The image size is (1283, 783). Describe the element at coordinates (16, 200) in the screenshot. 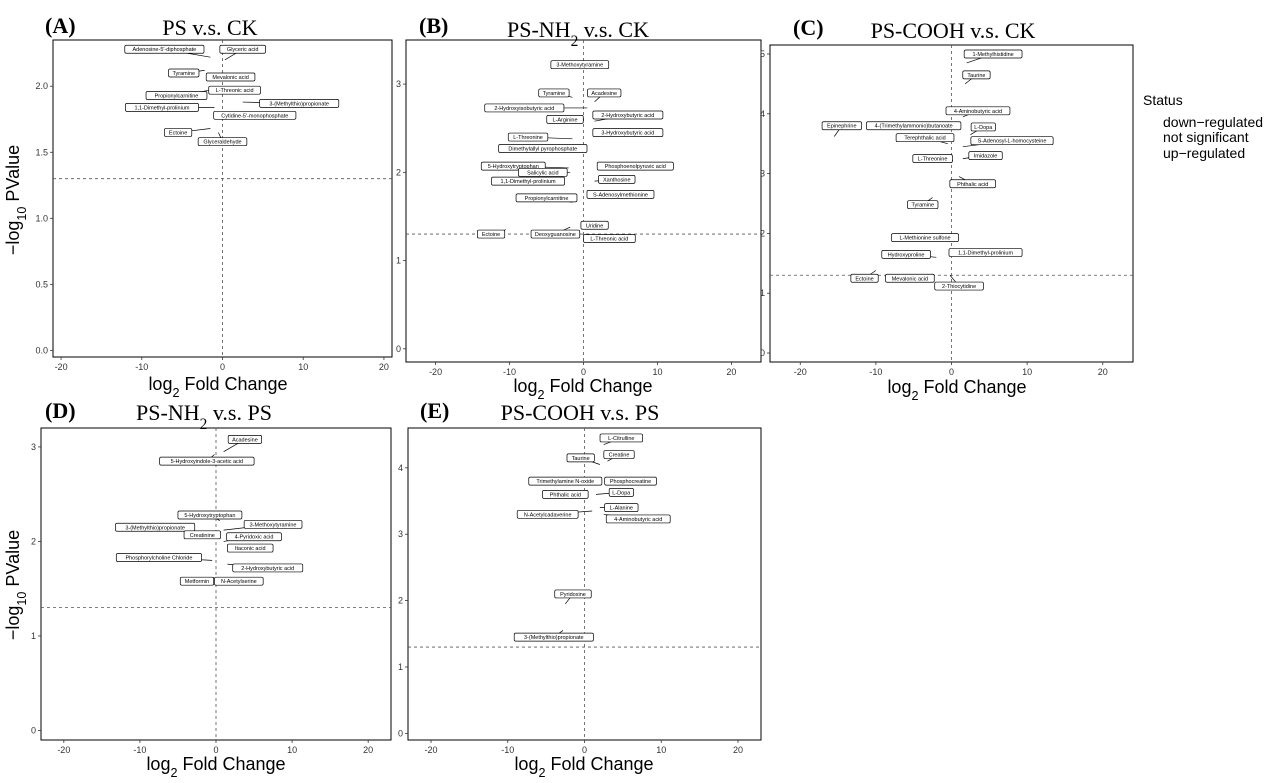

I see `y-axis-title: −log10 PValue` at that location.